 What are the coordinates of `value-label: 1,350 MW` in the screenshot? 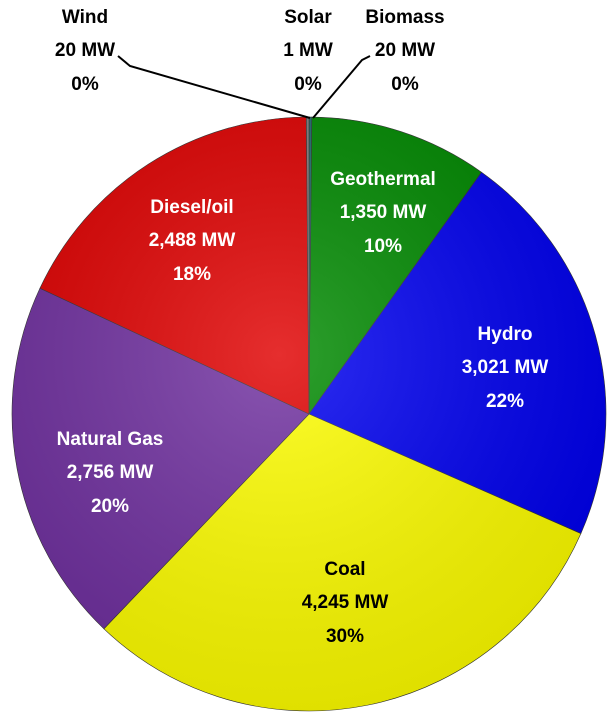 It's located at (383, 212).